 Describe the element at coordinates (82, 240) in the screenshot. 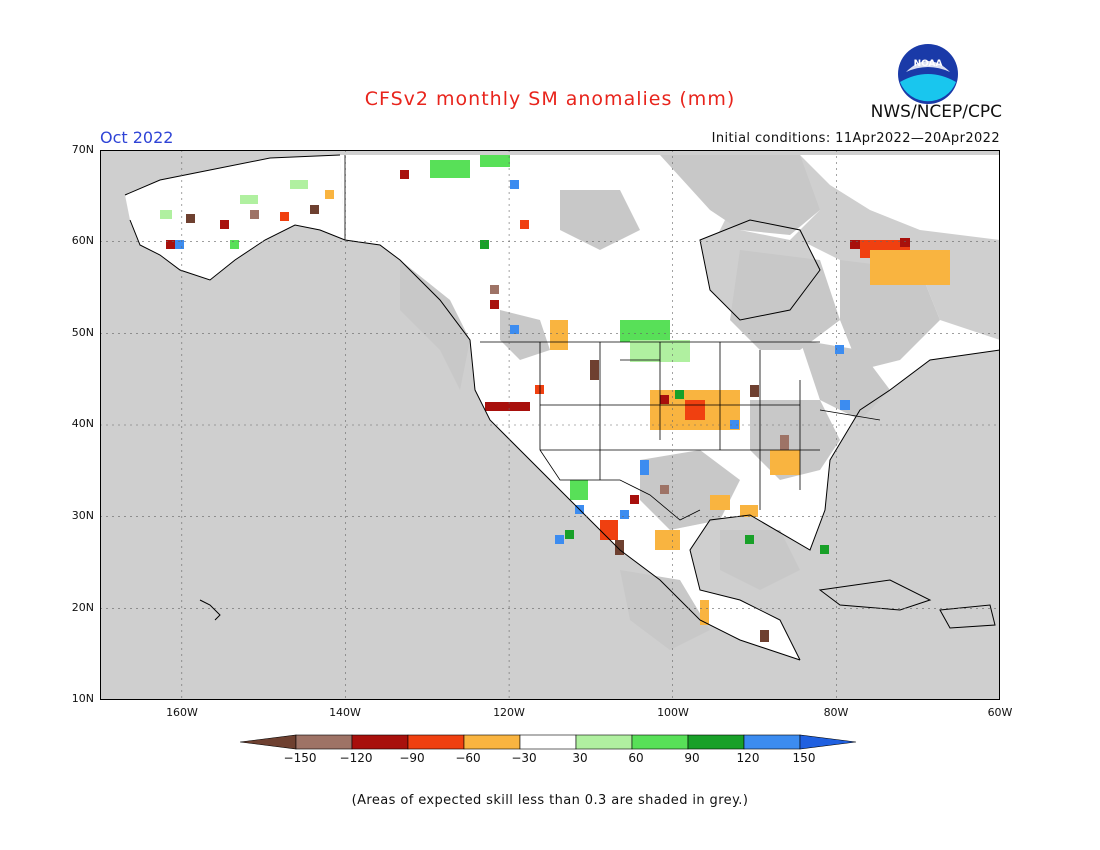

I see `lat-label: 60N` at that location.